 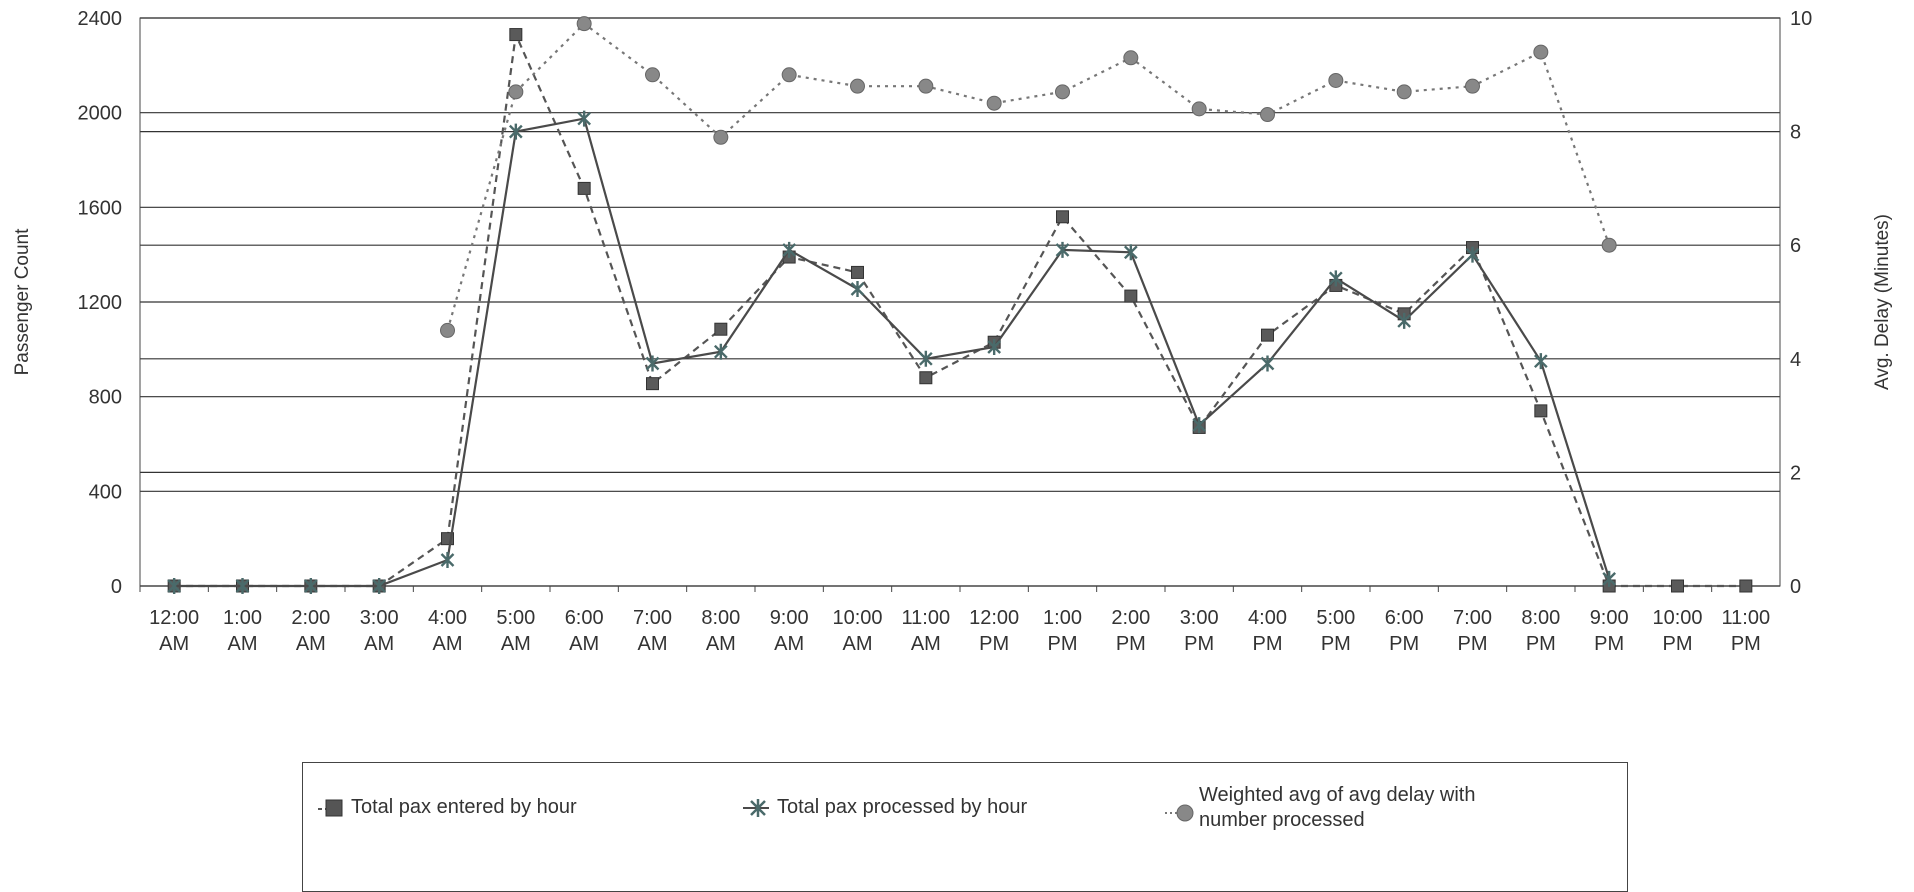 I want to click on x-tick-label: 1:00, so click(x=1062, y=618).